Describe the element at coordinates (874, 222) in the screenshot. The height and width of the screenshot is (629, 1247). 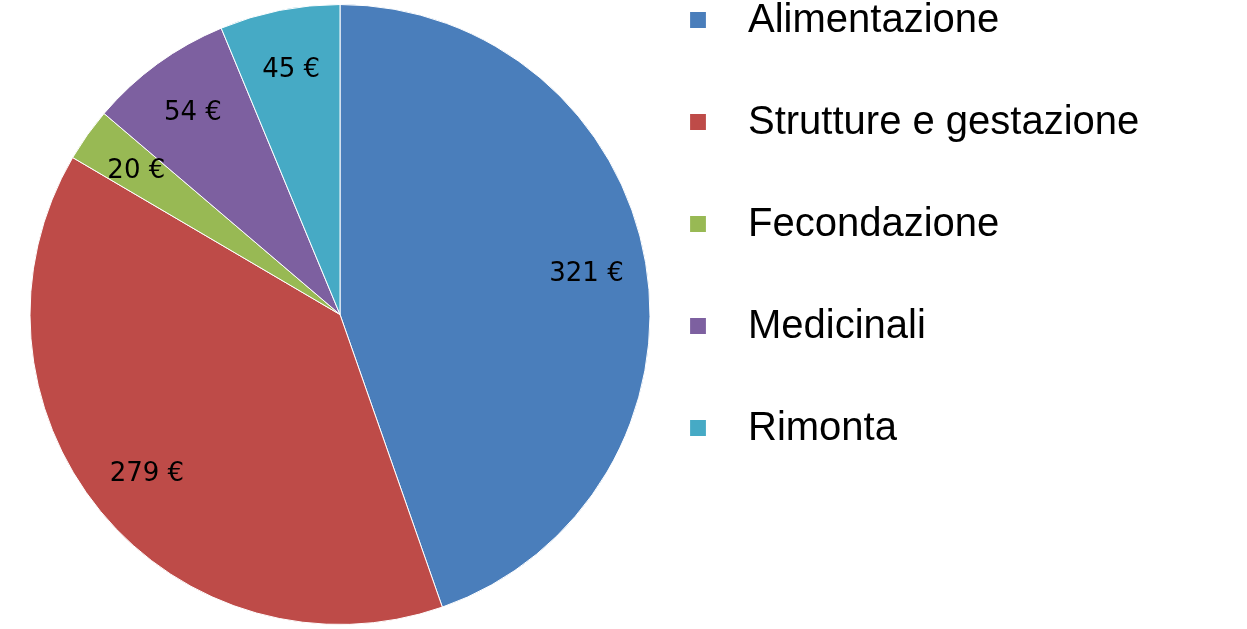
I see `legend-label: Fecondazione` at that location.